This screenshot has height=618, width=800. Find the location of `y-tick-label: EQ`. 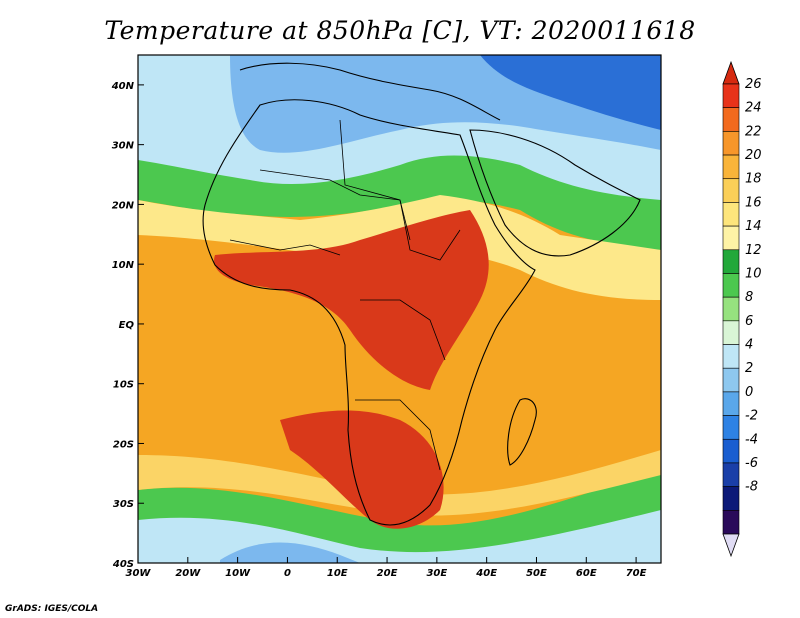

y-tick-label: EQ is located at coordinates (127, 325).